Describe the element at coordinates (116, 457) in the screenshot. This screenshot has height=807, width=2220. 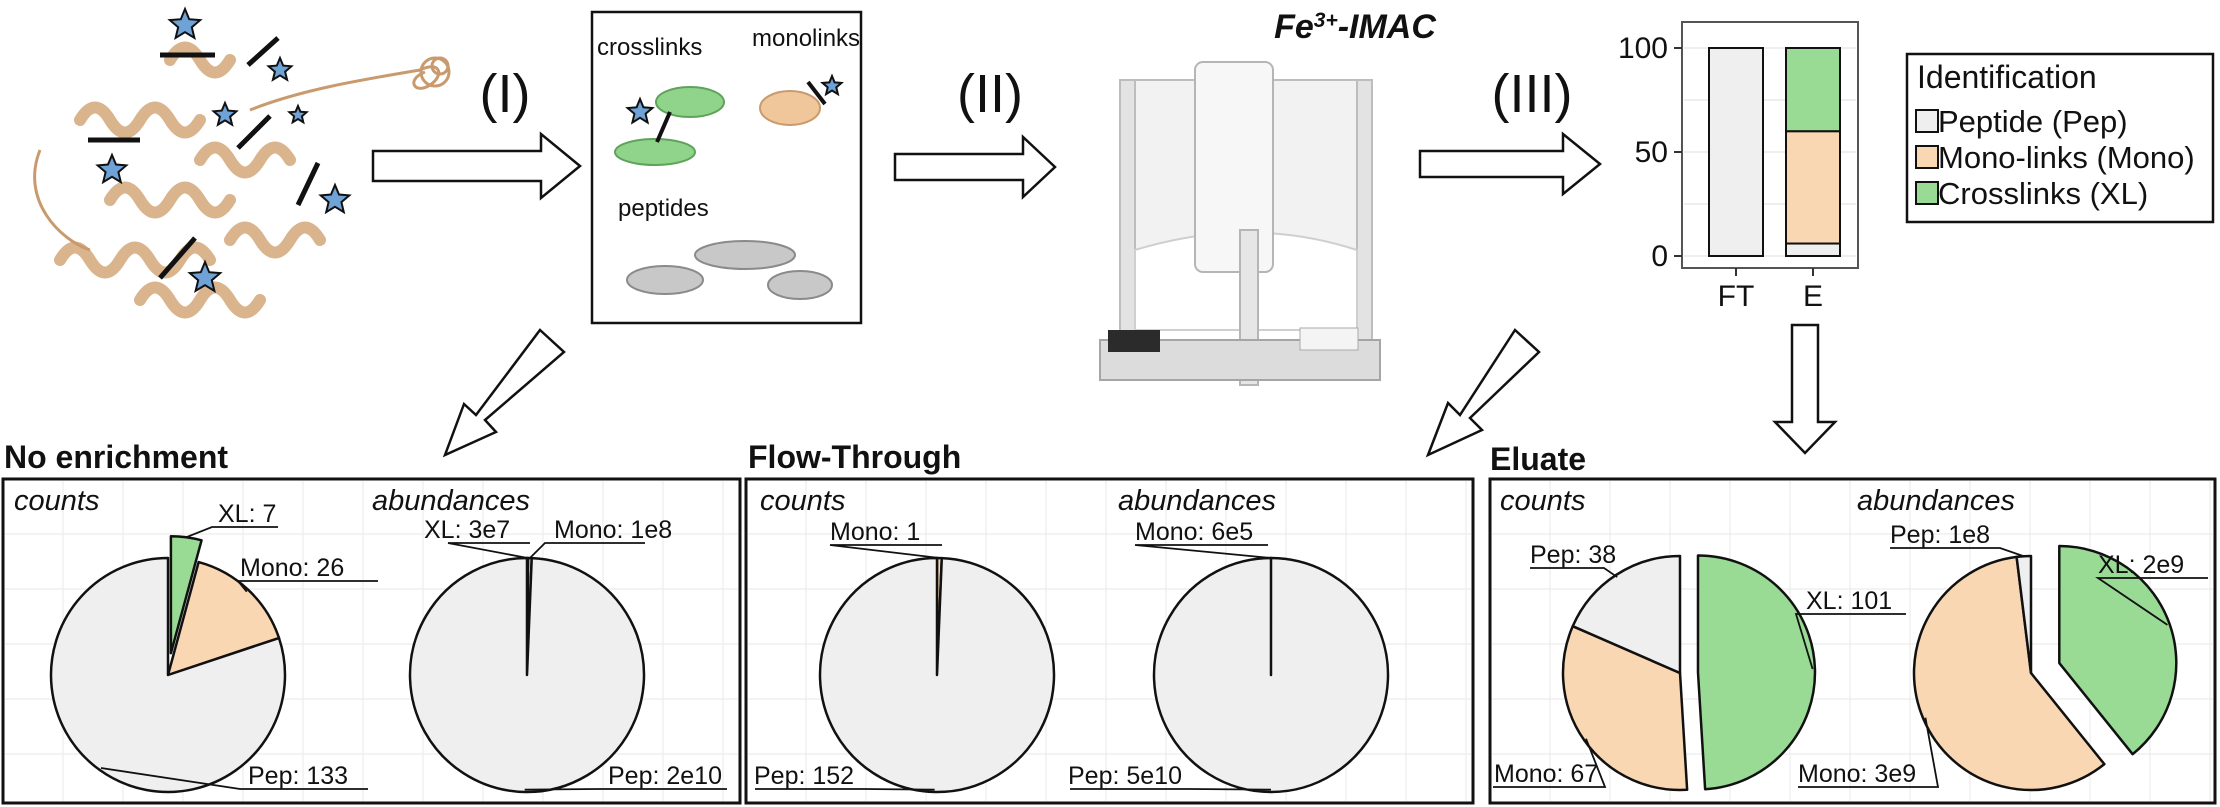
I see `panel-title-no-enrichment: No enrichment` at that location.